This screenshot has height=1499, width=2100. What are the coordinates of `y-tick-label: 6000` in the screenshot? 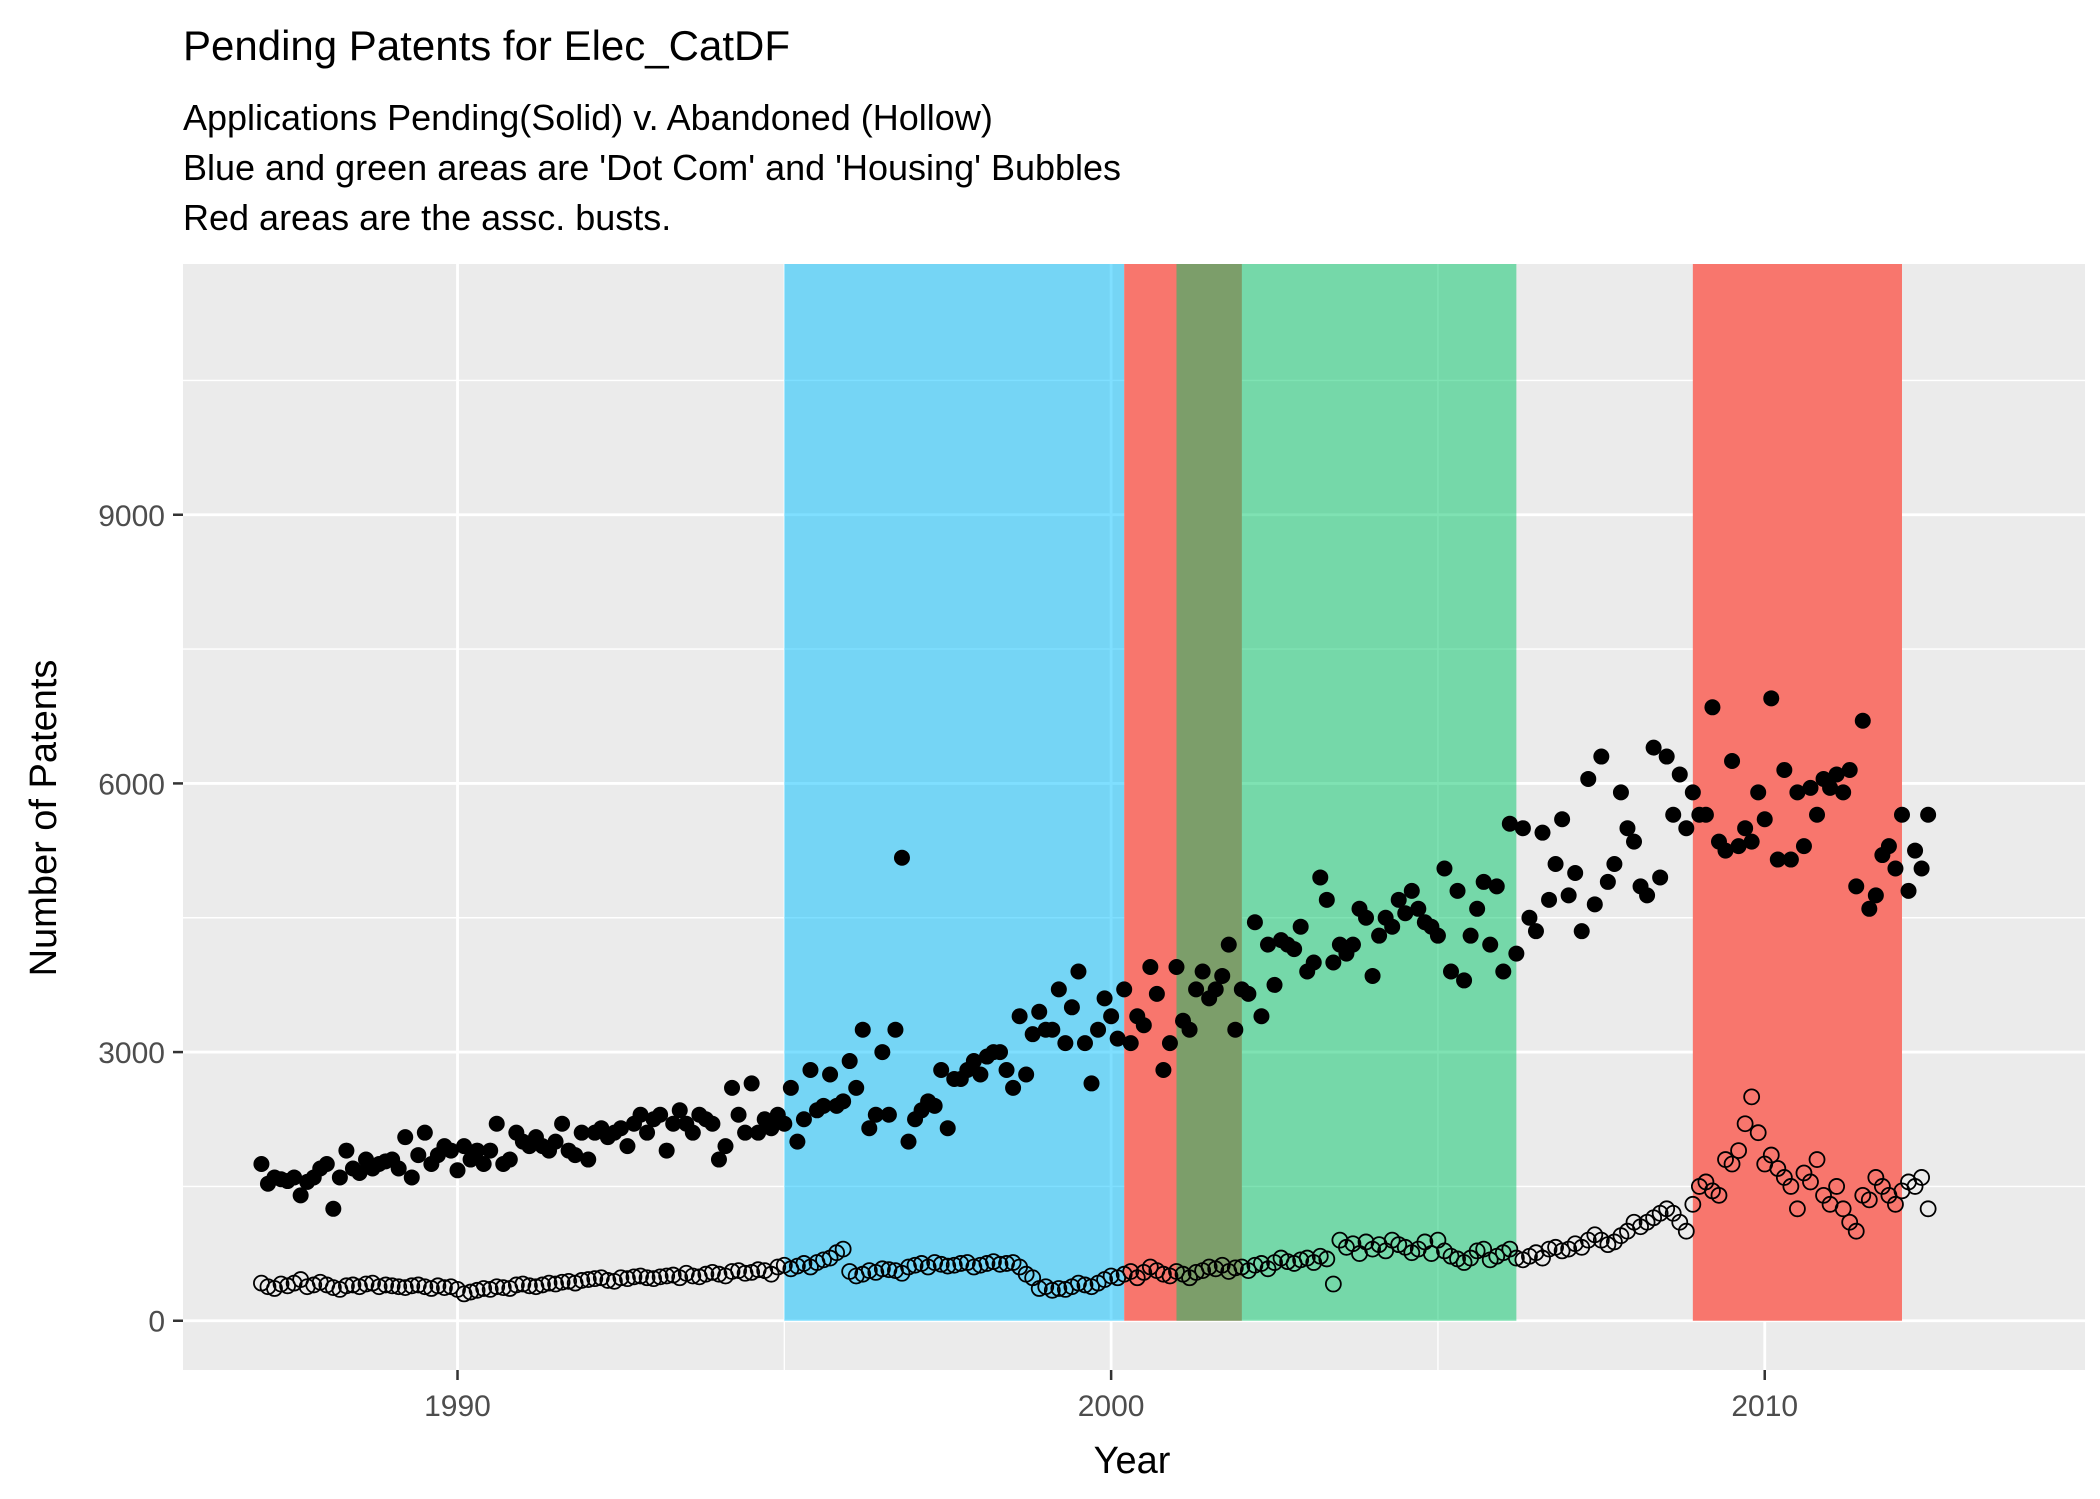 It's located at (131, 784).